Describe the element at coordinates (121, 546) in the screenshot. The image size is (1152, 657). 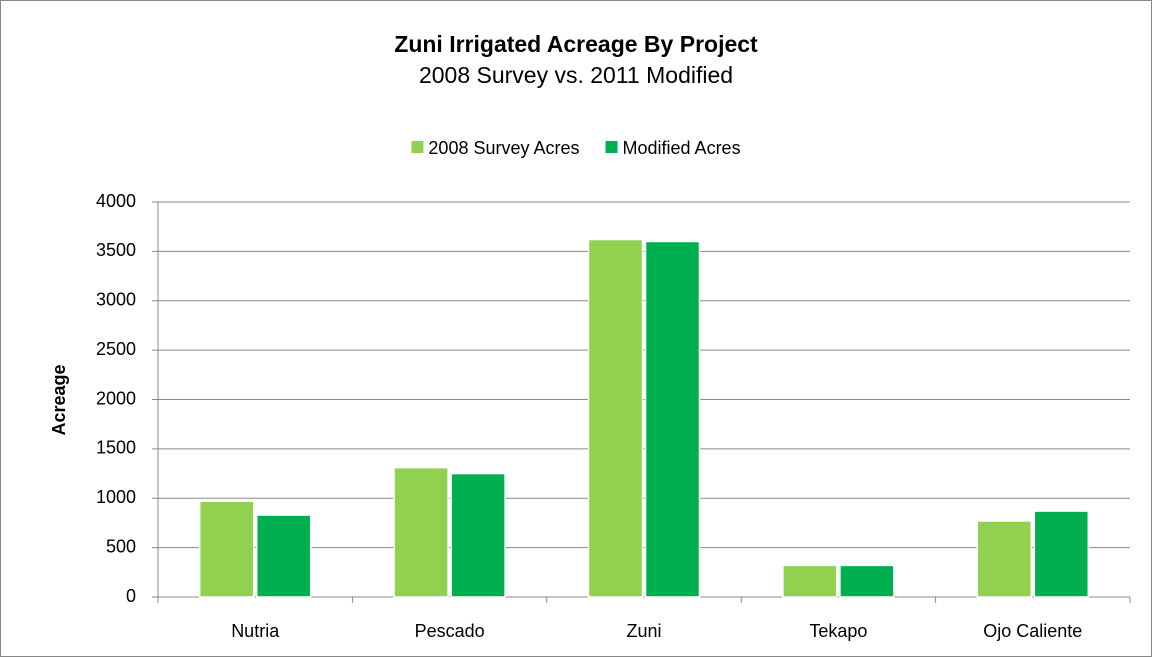
I see `y-tick-label: 500` at that location.